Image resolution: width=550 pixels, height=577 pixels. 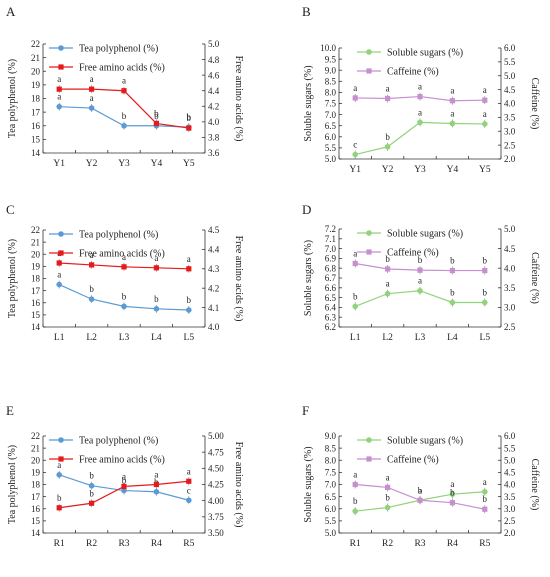 What do you see at coordinates (331, 259) in the screenshot?
I see `left-tick-label: 6.9` at bounding box center [331, 259].